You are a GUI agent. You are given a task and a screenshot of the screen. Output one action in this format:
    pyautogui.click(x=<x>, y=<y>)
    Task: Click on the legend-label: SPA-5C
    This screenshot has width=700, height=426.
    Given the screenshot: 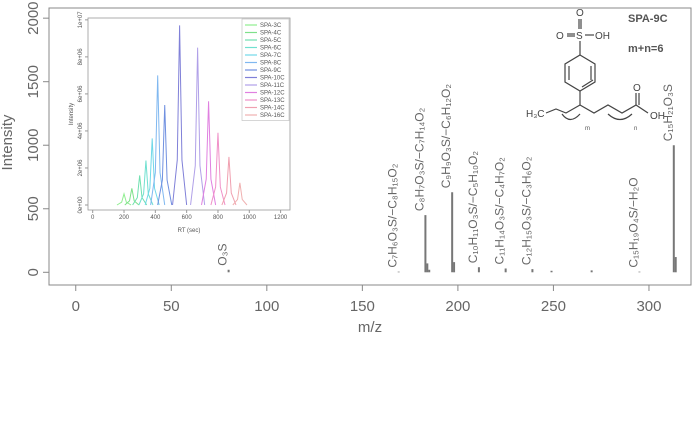 What is the action you would take?
    pyautogui.click(x=271, y=41)
    